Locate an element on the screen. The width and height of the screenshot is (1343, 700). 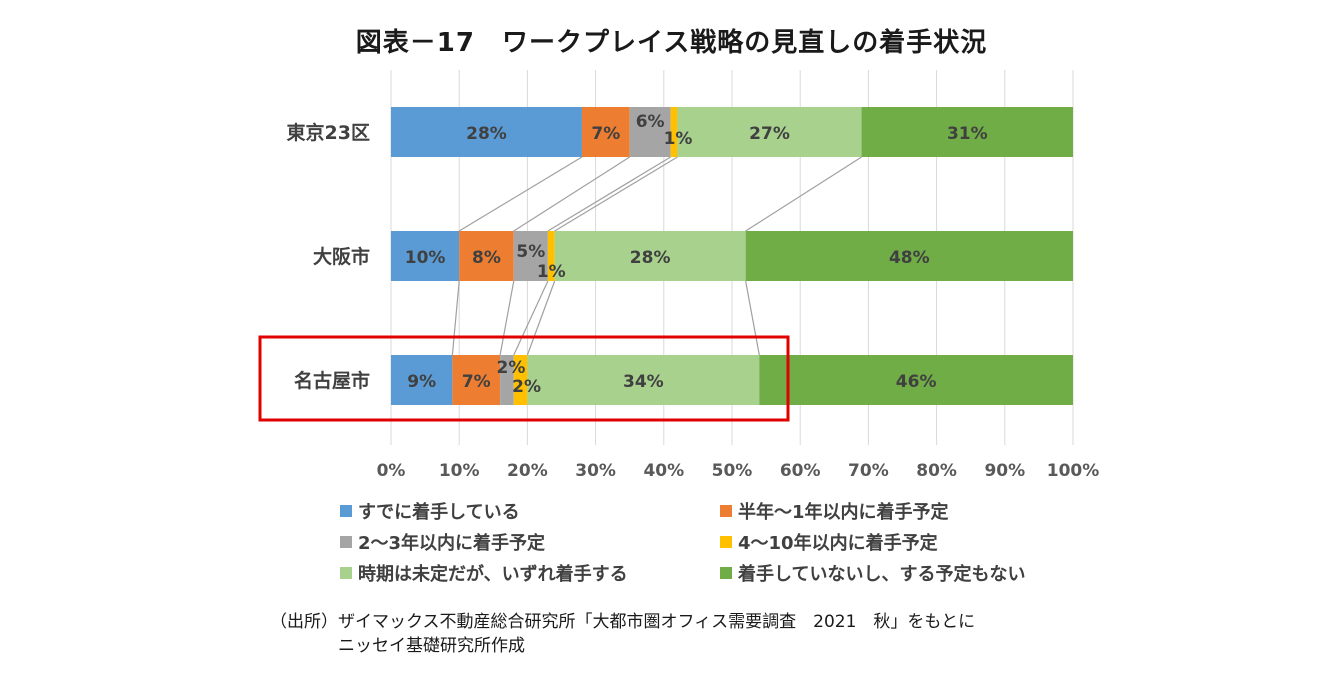
legend-label: 2～3年以内に着手予定 is located at coordinates (452, 543).